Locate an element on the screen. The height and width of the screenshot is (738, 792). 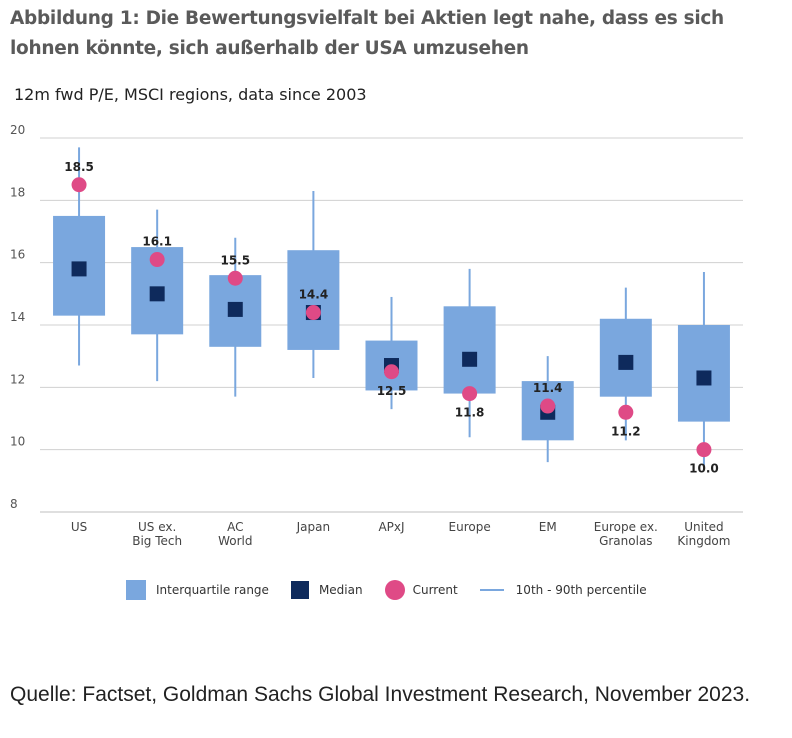
legend-swatch-median is located at coordinates (299, 590).